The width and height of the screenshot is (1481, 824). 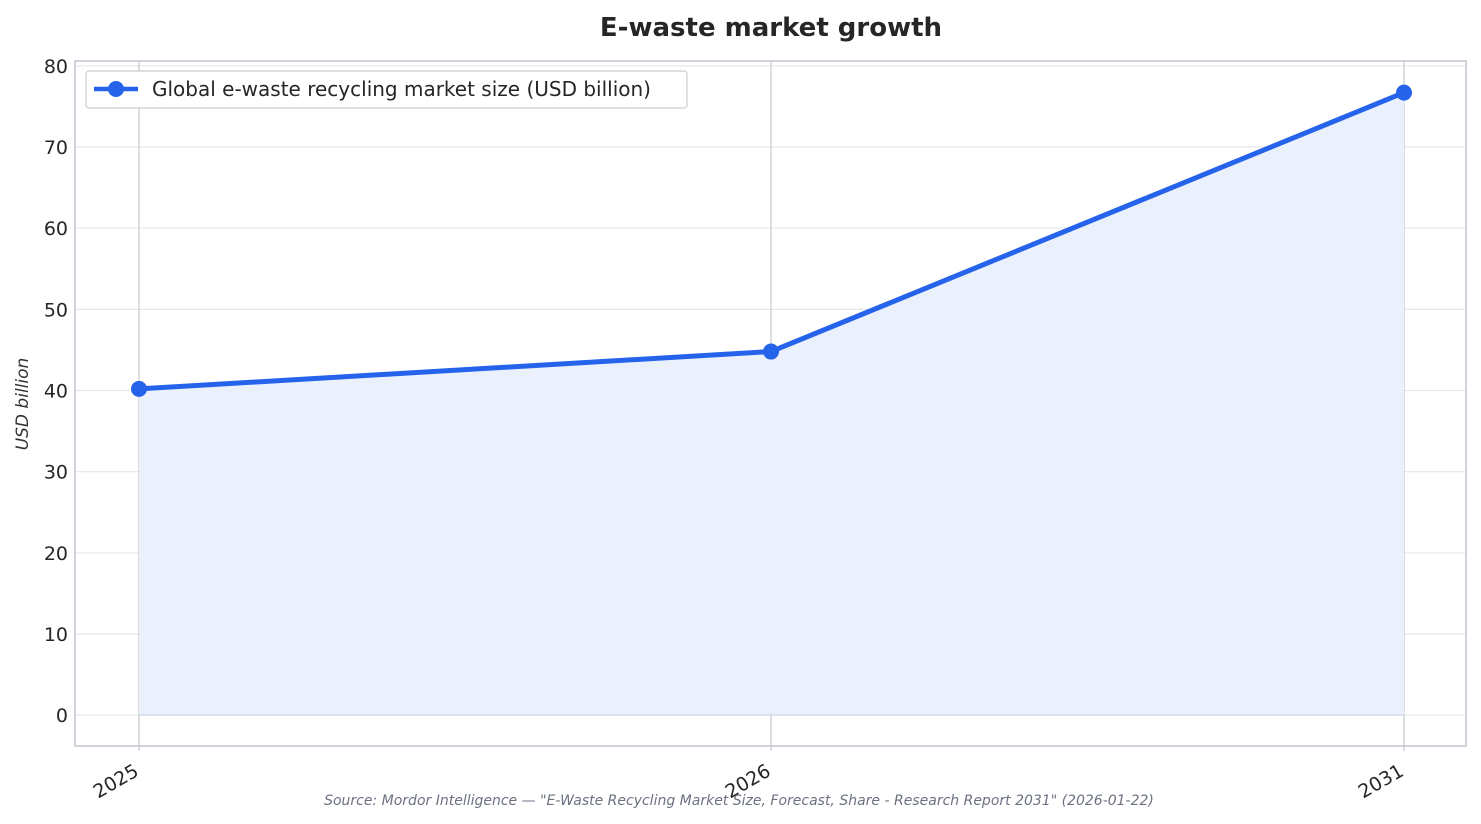 What do you see at coordinates (116, 89) in the screenshot?
I see `legend-marker-swatch` at bounding box center [116, 89].